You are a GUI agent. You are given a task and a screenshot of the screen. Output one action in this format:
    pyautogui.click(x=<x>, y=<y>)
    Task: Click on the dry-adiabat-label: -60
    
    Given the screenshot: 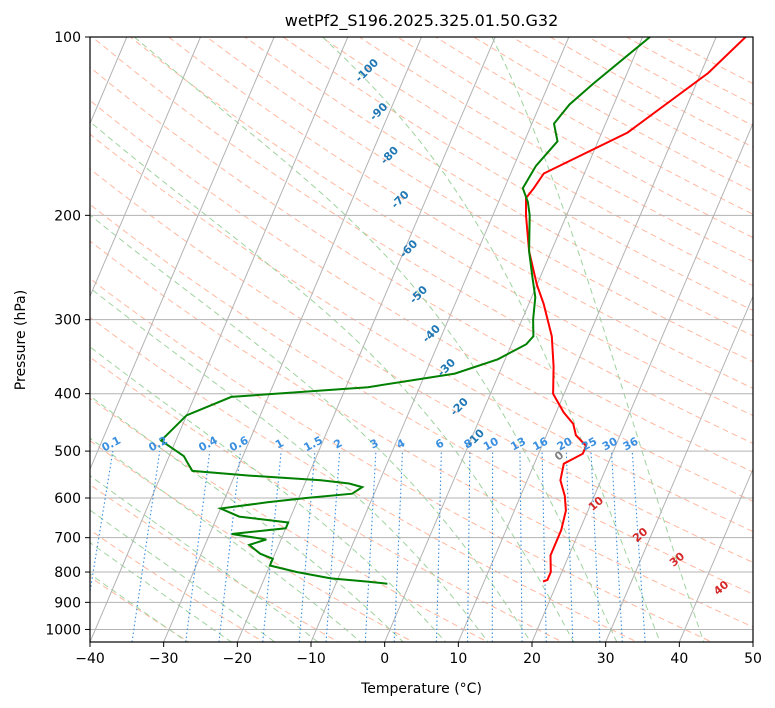 What is the action you would take?
    pyautogui.click(x=408, y=248)
    